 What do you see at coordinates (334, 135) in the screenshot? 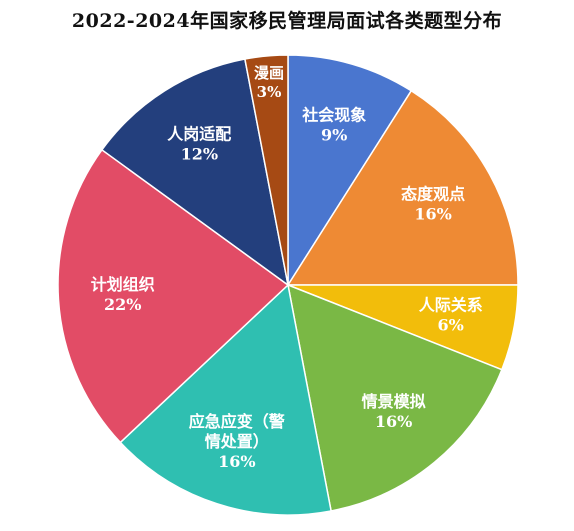
I see `slice-value-label: 9%` at bounding box center [334, 135].